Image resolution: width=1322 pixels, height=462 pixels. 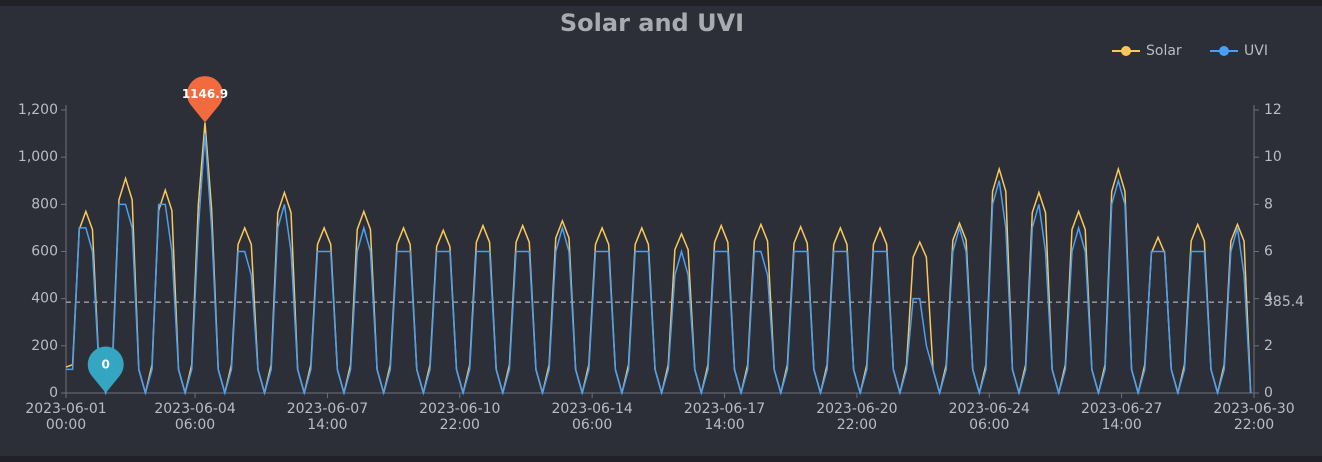 I want to click on chart-title: Solar and UVI, so click(x=652, y=23).